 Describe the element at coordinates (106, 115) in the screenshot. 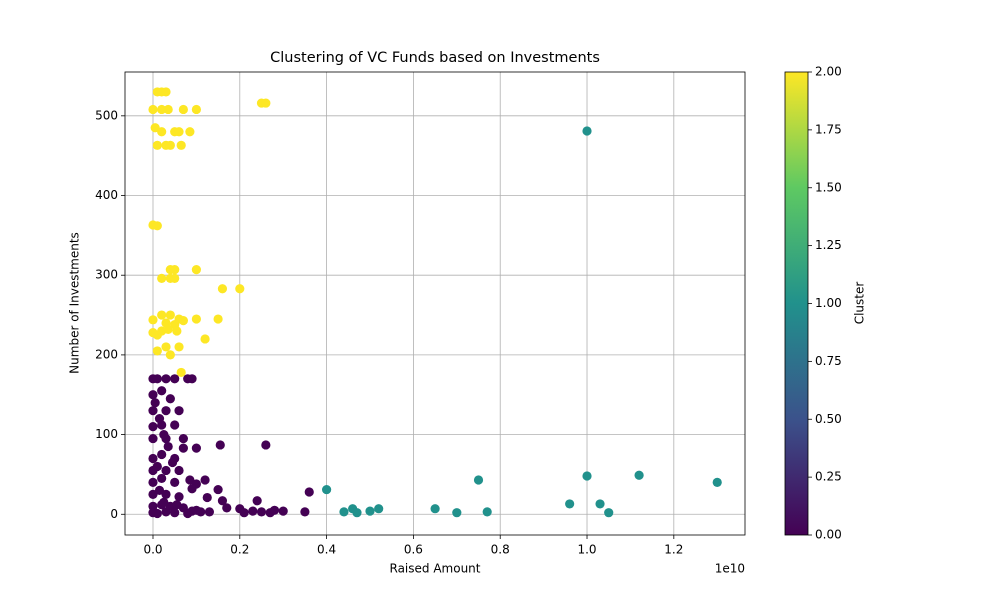

I see `y-tick-label: 500` at that location.